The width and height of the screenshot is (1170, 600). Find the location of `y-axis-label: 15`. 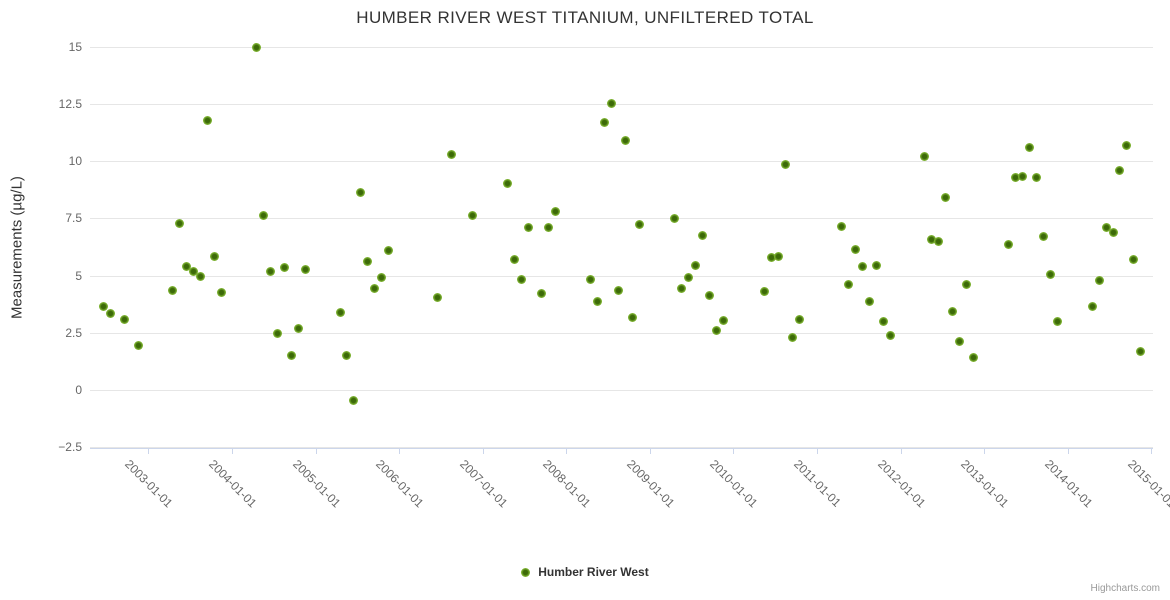

y-axis-label: 15 is located at coordinates (75, 47).